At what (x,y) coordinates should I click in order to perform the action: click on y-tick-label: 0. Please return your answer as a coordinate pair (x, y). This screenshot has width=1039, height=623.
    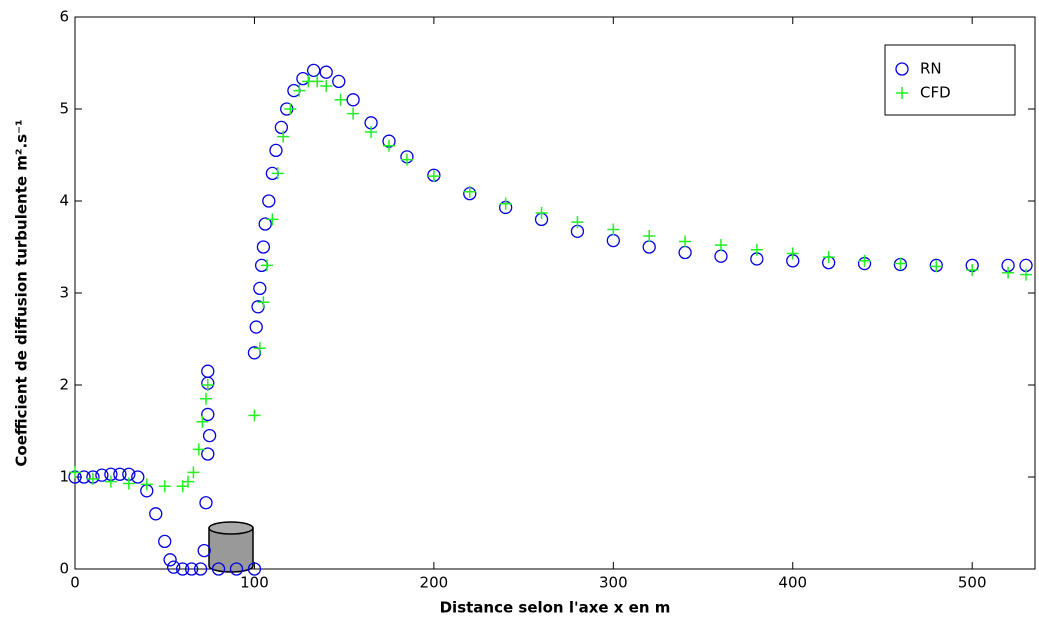
    Looking at the image, I should click on (64, 569).